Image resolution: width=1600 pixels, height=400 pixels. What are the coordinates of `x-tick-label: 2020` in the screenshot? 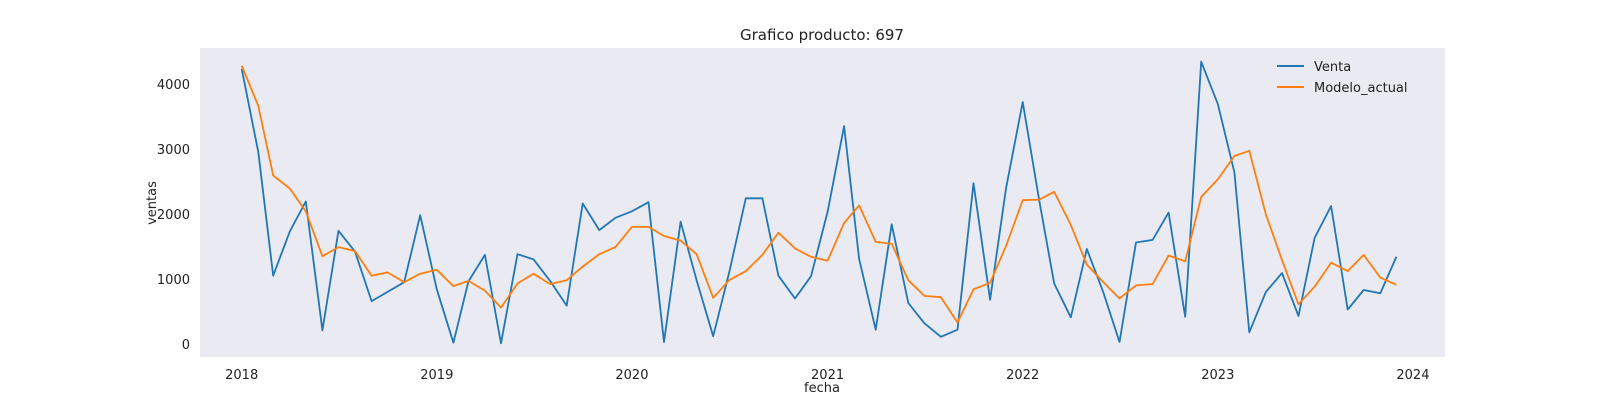 It's located at (631, 375).